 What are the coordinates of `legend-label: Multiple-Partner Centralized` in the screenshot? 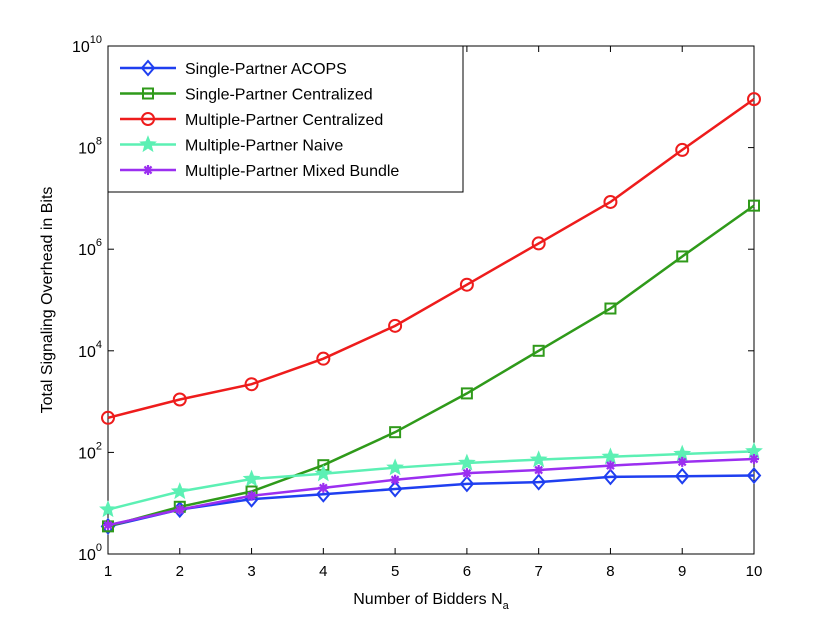 It's located at (284, 120).